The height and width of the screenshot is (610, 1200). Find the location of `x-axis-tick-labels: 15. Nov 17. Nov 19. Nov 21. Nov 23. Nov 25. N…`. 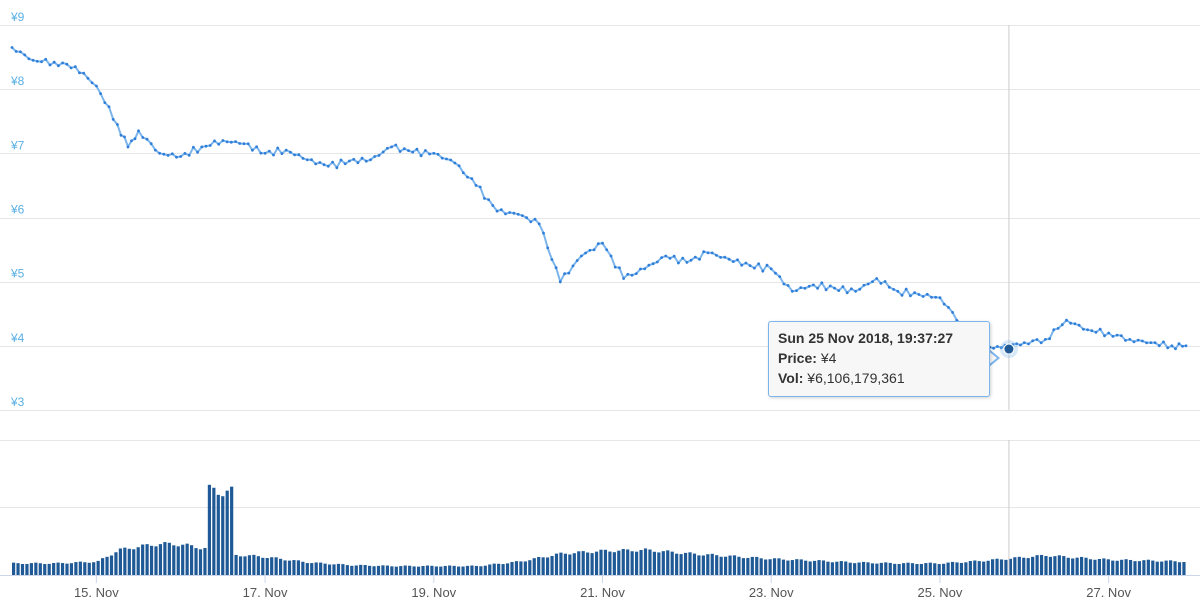

x-axis-tick-labels: 15. Nov 17. Nov 19. Nov 21. Nov 23. Nov 25. N… is located at coordinates (603, 587).